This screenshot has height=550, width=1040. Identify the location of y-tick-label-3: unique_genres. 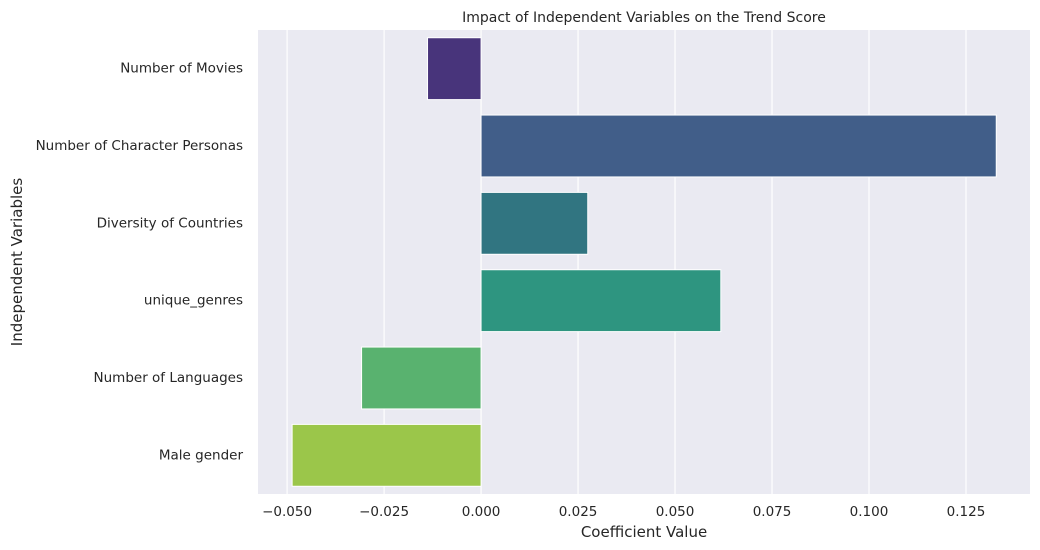
(193, 301).